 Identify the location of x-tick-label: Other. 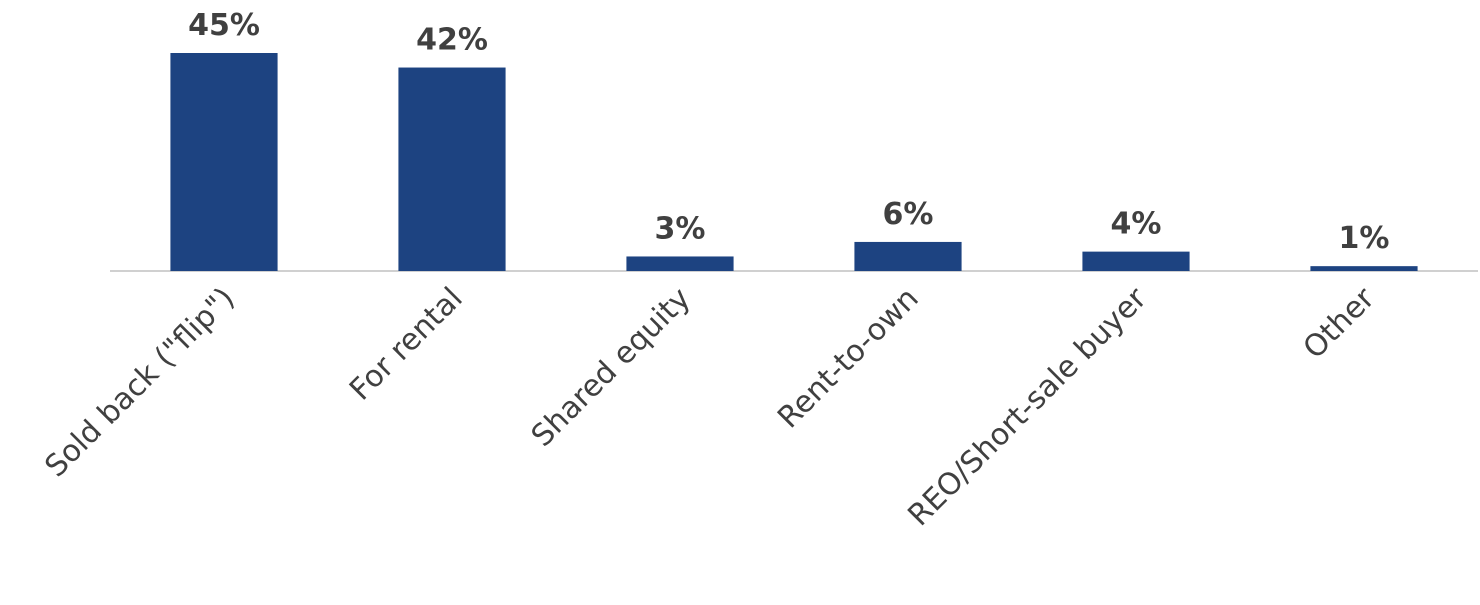
(1339, 322).